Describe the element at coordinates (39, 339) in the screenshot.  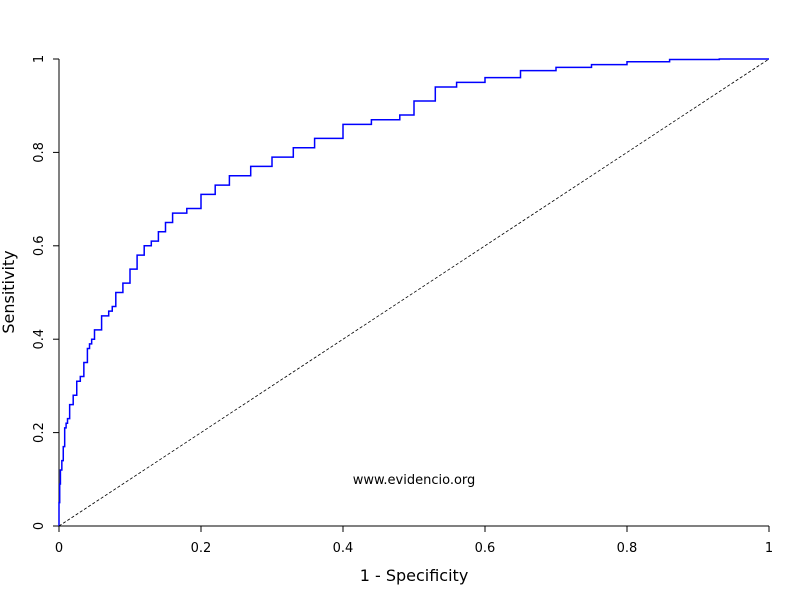
I see `y-tick-label: 0.4` at that location.